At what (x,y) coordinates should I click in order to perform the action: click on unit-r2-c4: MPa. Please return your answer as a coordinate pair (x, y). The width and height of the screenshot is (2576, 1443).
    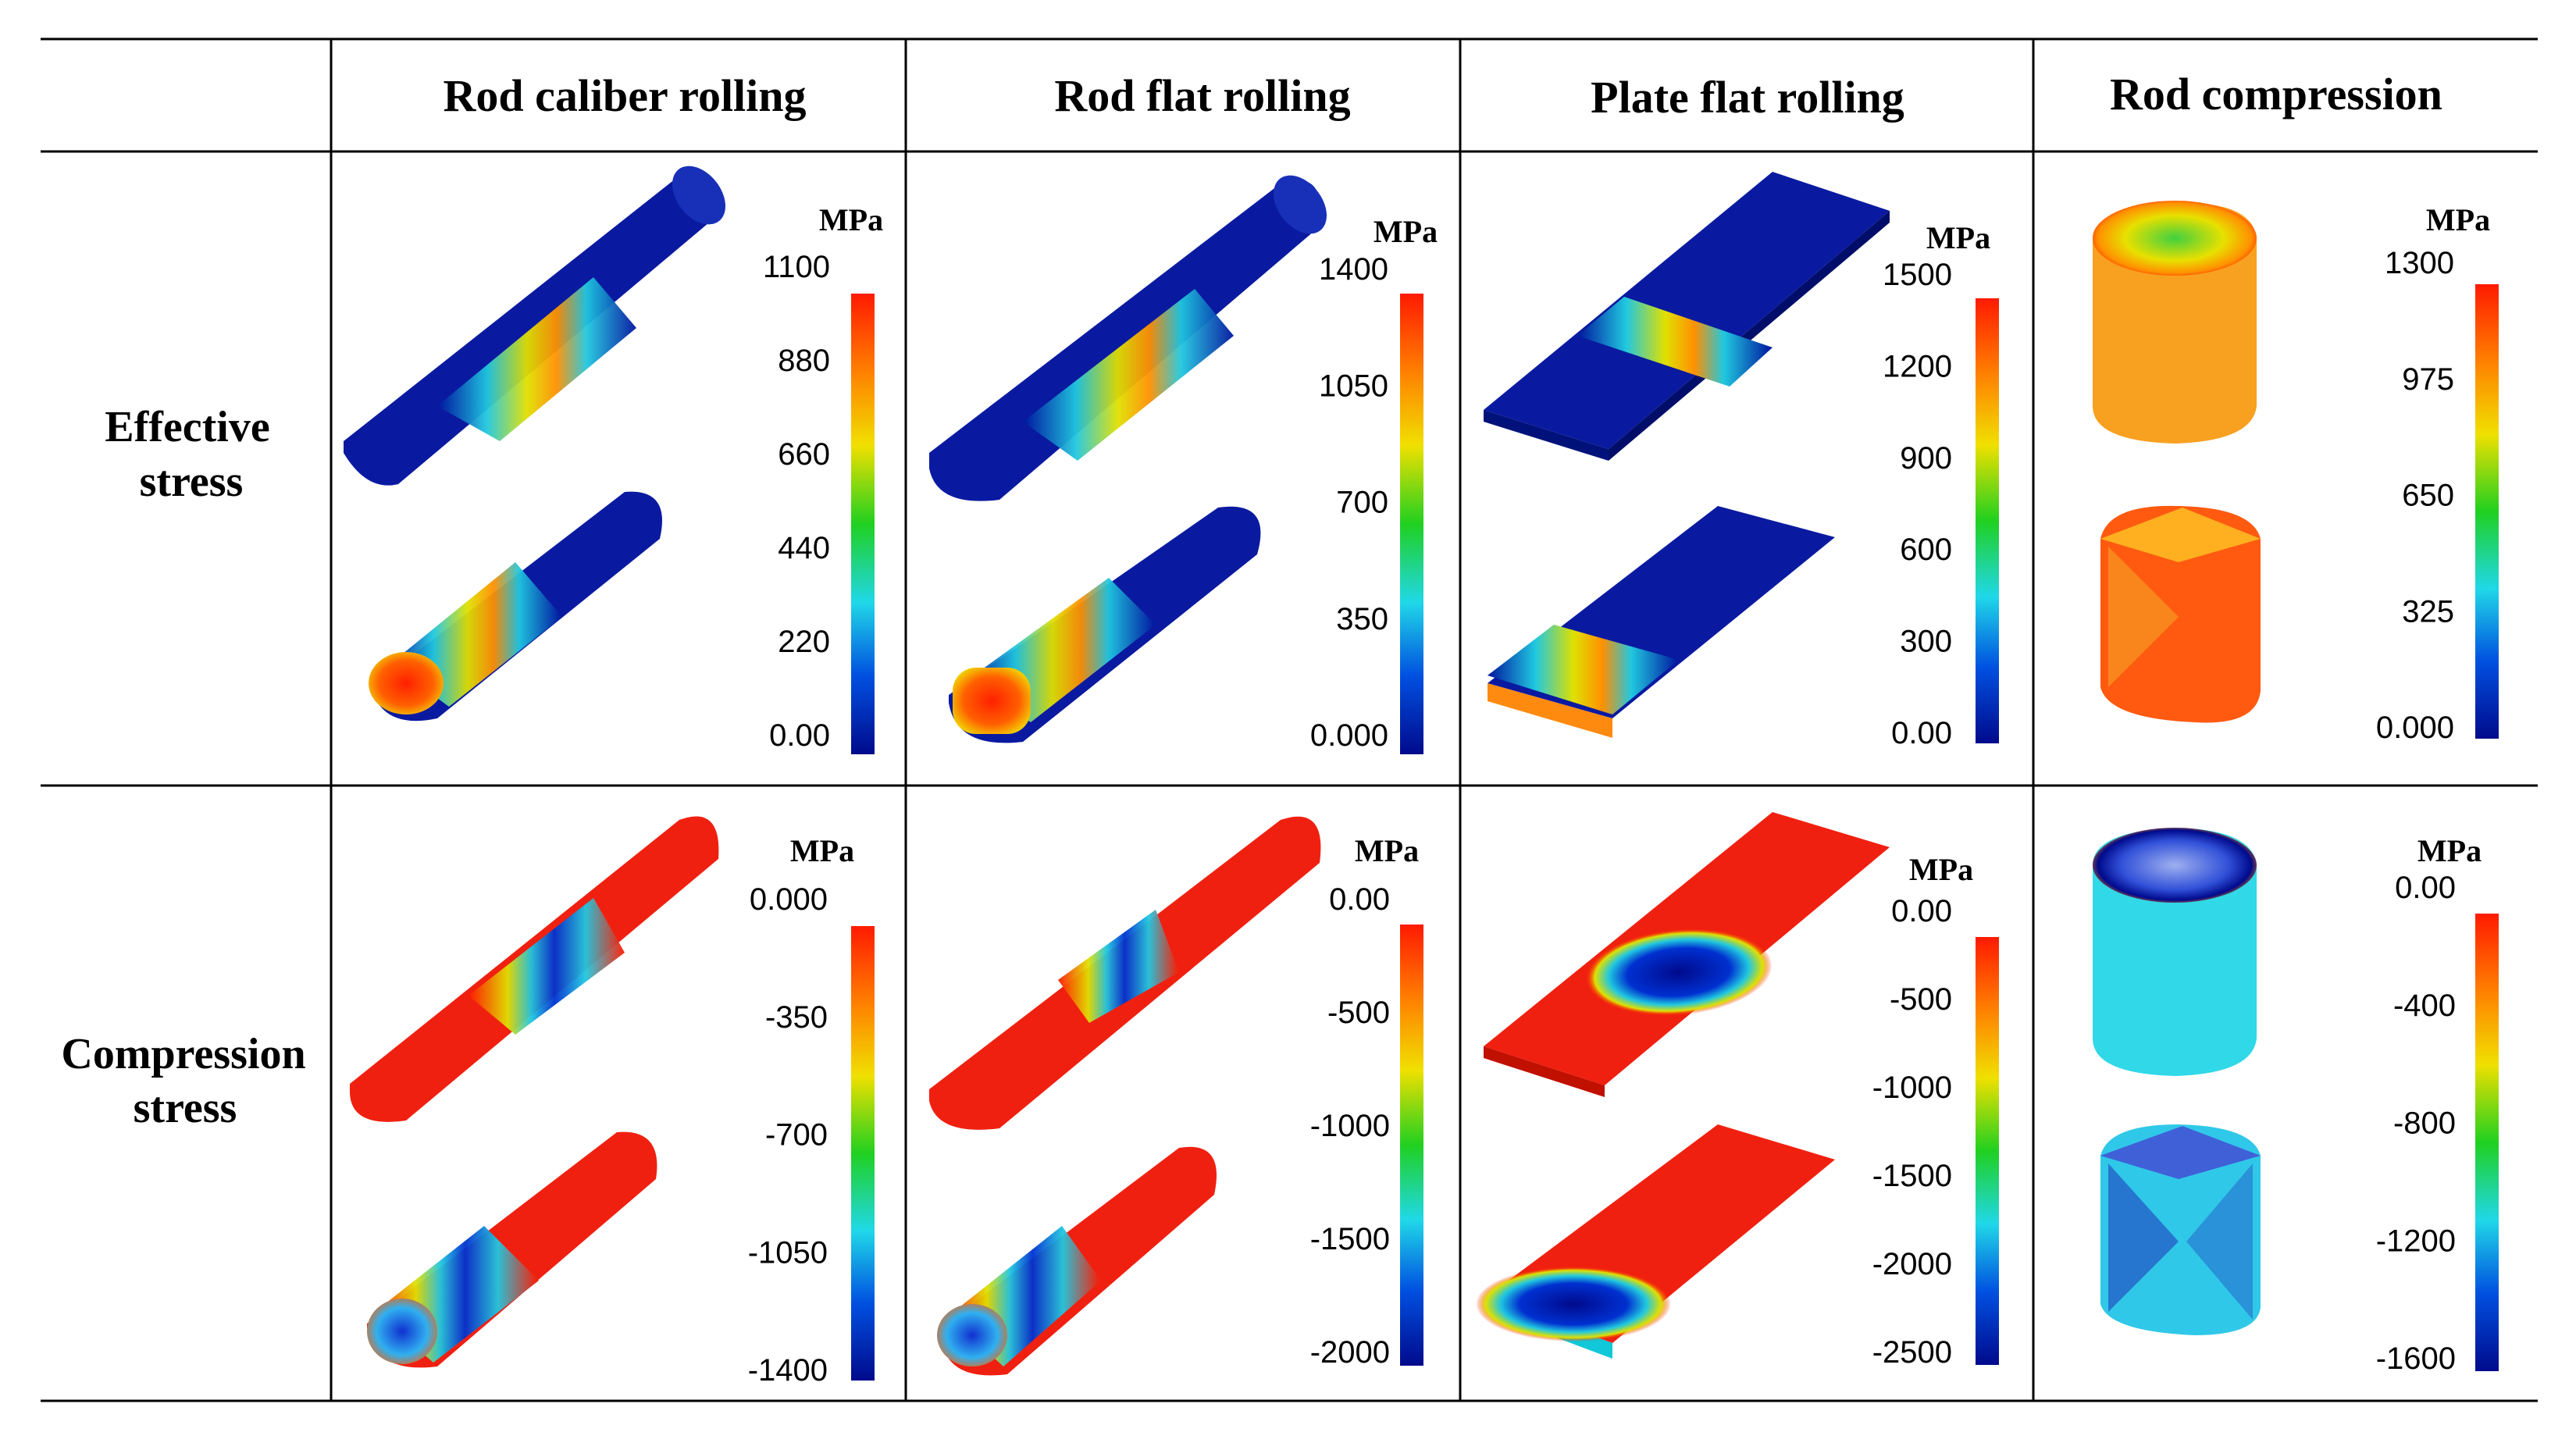
    Looking at the image, I should click on (2449, 850).